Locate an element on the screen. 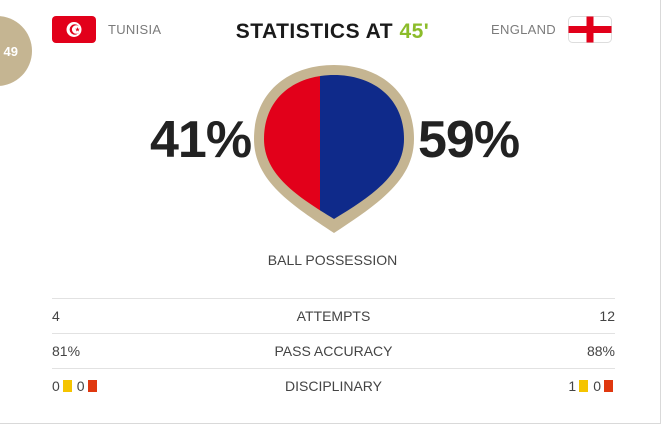 The image size is (665, 426). home-red-count: 0 is located at coordinates (80, 386).